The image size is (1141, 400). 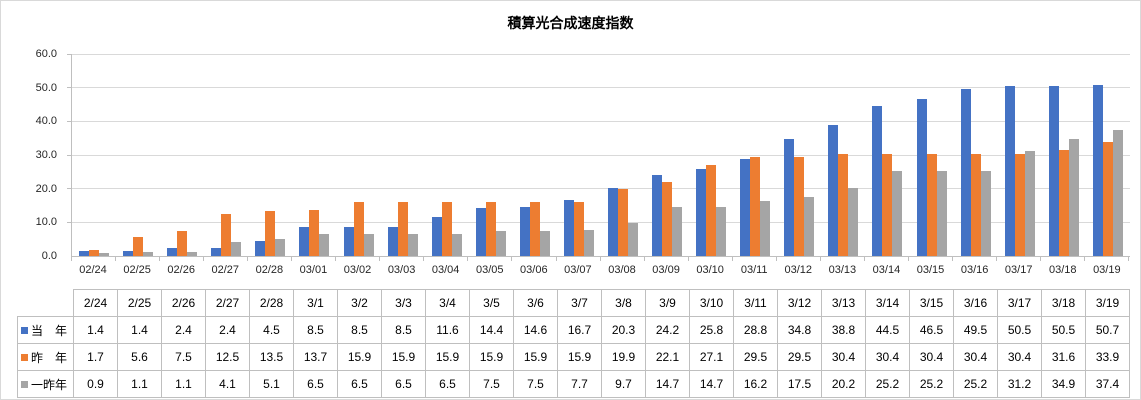 What do you see at coordinates (401, 270) in the screenshot?
I see `x-axis-label: 03/03` at bounding box center [401, 270].